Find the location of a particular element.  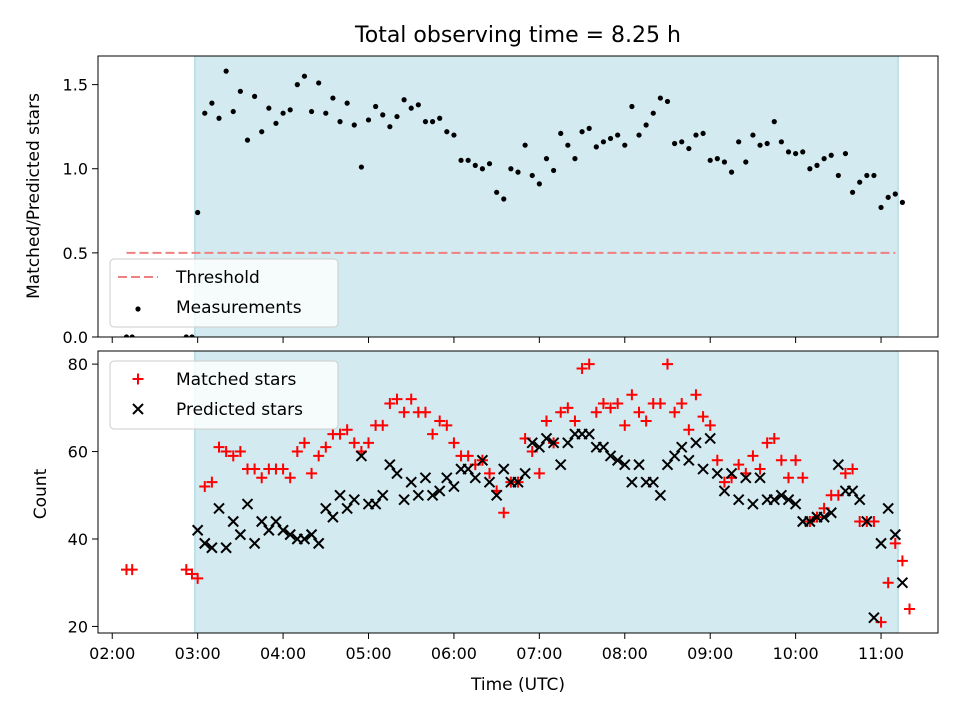

y-tick-label: 80 is located at coordinates (78, 364).